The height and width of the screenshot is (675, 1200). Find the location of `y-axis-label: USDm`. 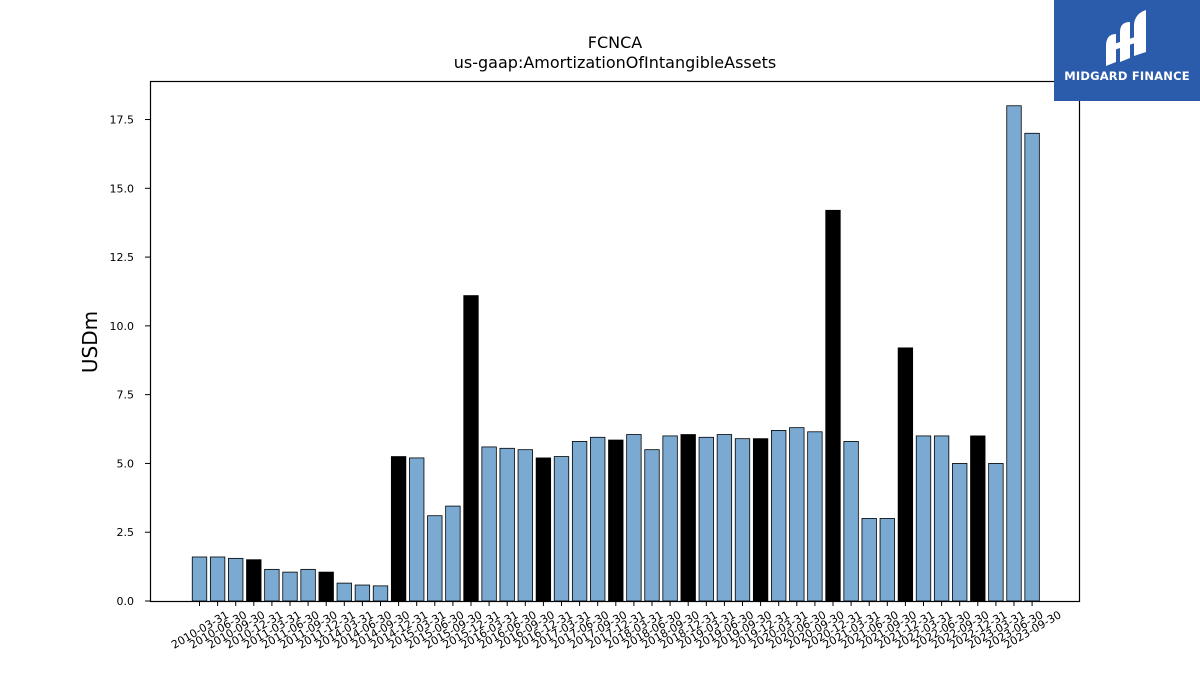

y-axis-label: USDm is located at coordinates (90, 342).